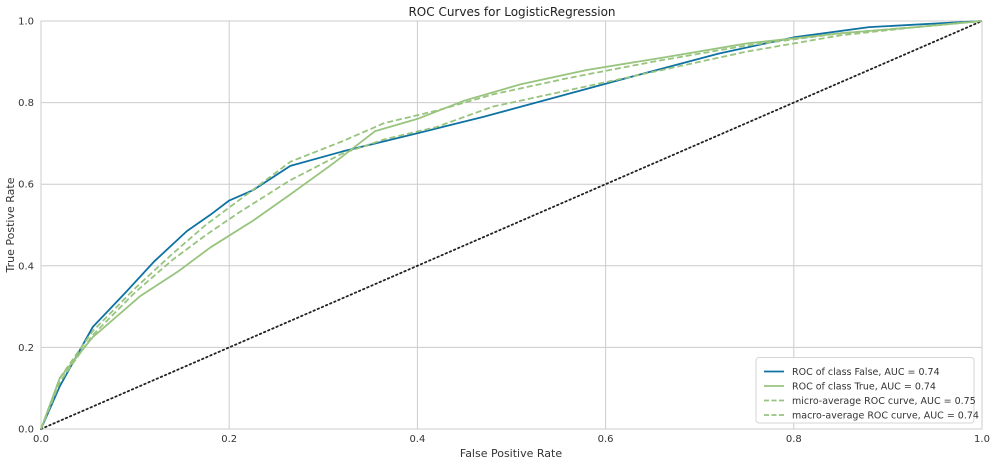 Image resolution: width=995 pixels, height=466 pixels. I want to click on y-tick-label: 1.0, so click(26, 22).